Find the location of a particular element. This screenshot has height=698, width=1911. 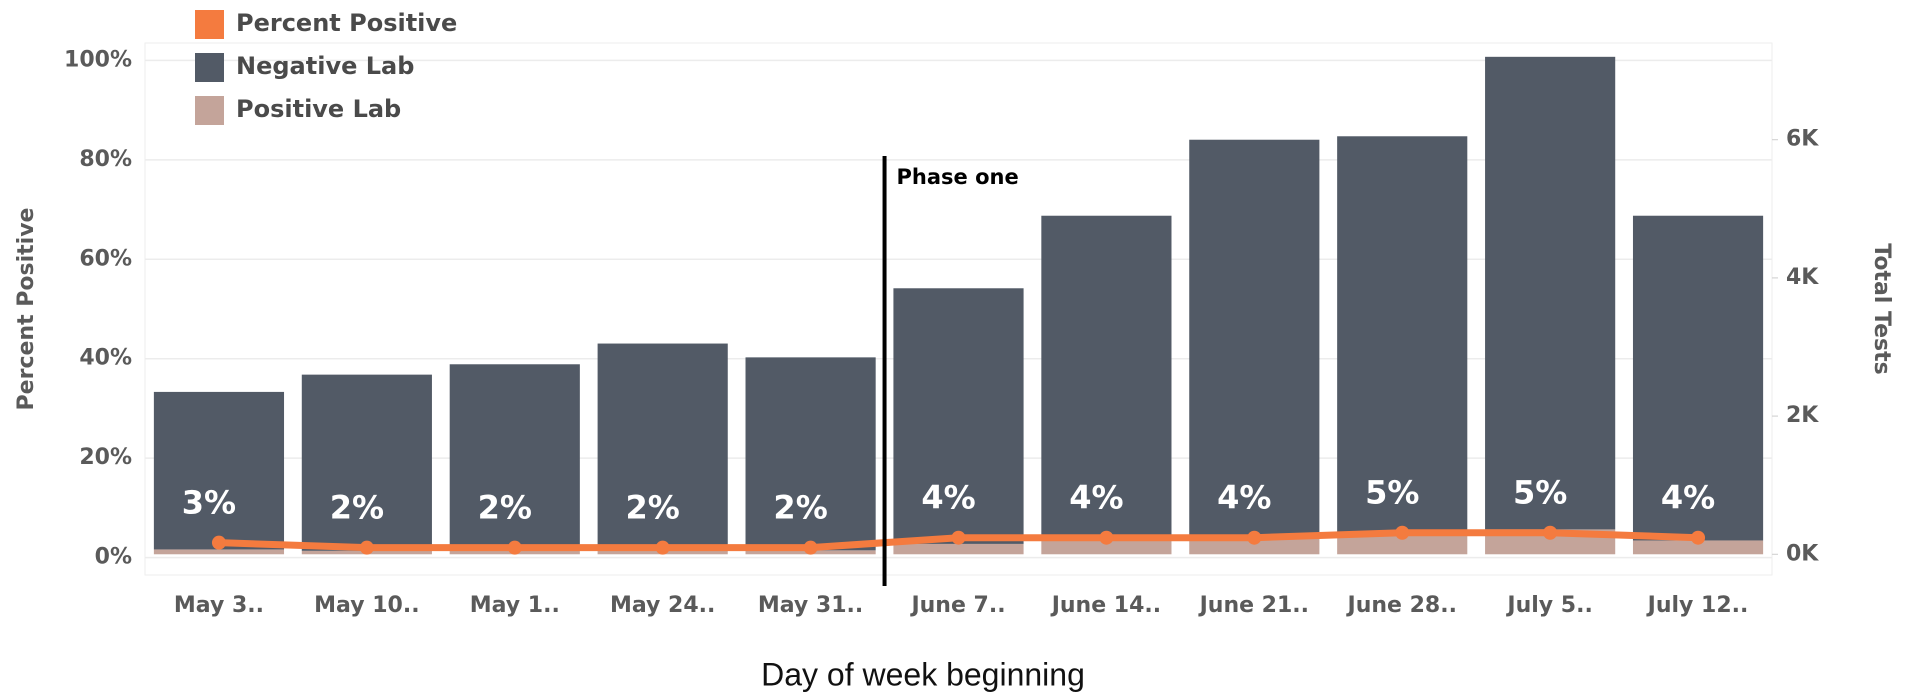

y-tick-label: 60% is located at coordinates (105, 258).